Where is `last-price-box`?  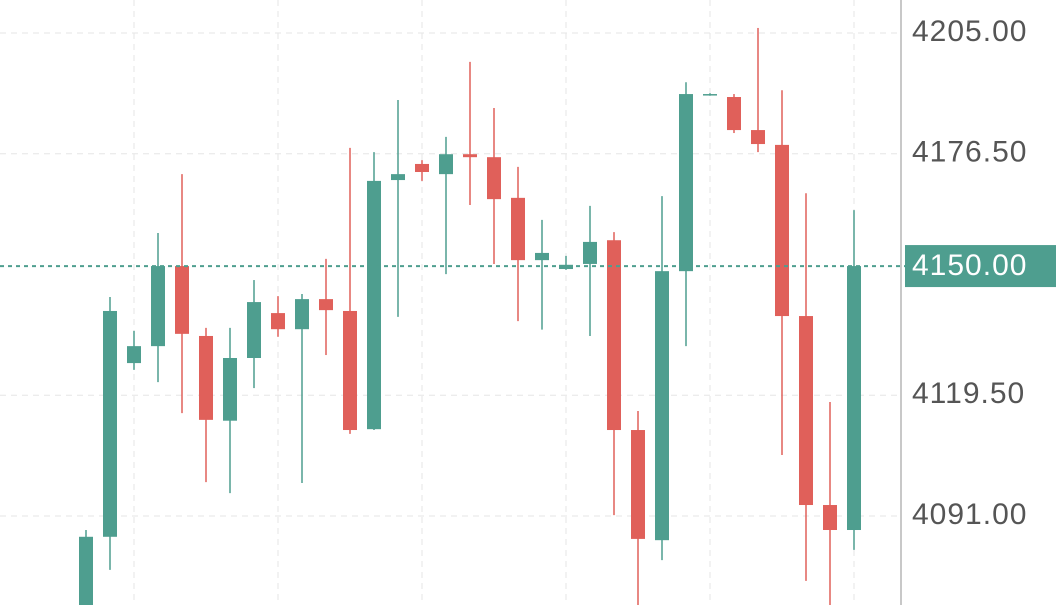
last-price-box is located at coordinates (980, 266).